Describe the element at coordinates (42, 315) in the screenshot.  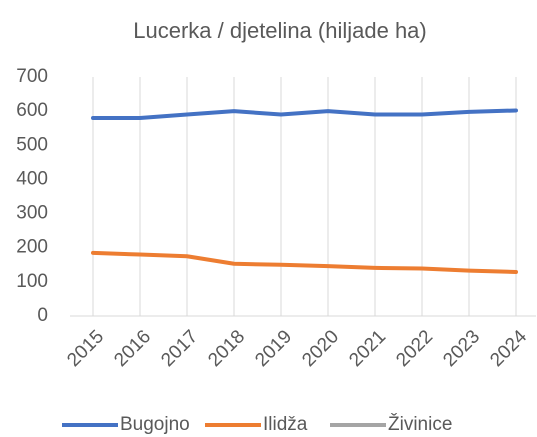
I see `y-tick-label: 0` at that location.